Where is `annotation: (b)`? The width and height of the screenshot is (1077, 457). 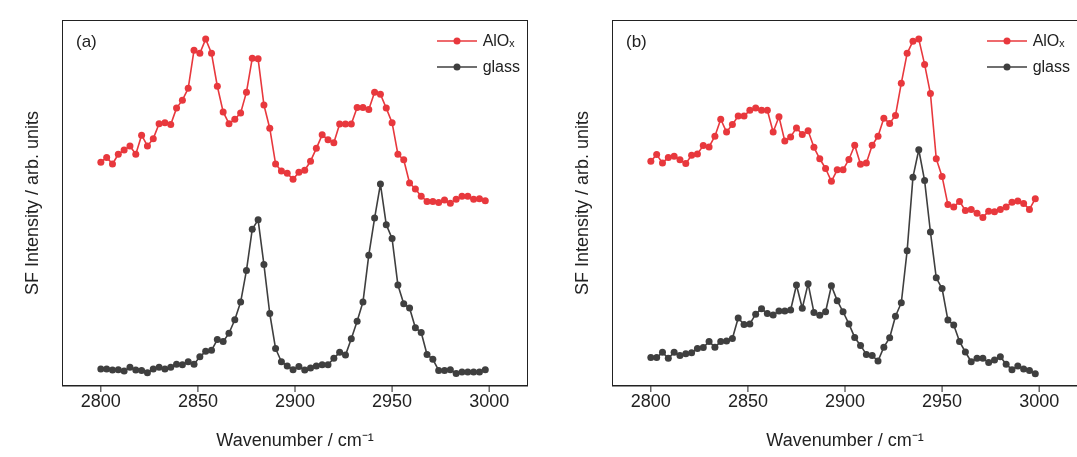 annotation: (b) is located at coordinates (636, 42).